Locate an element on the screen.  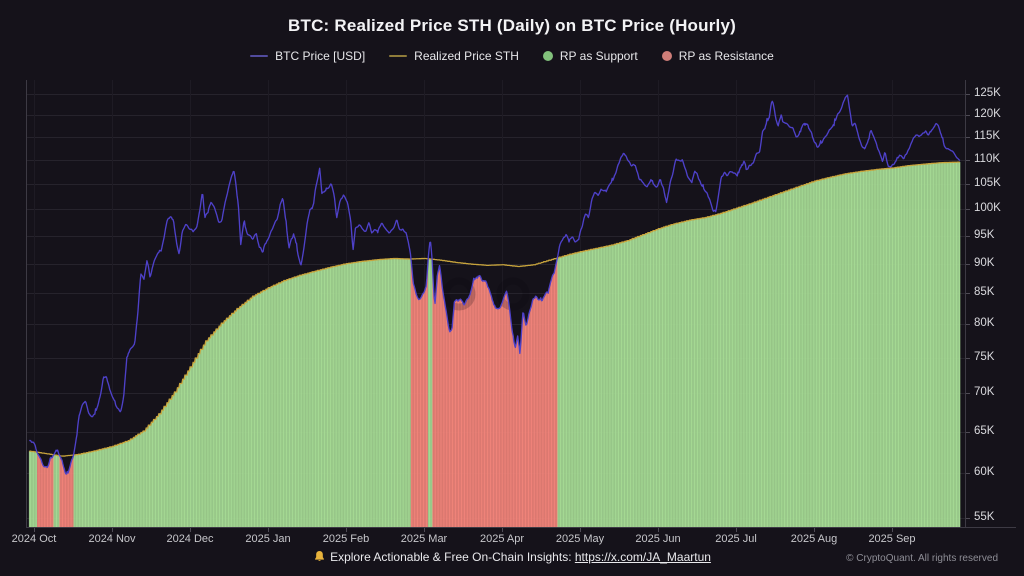
rp-support-dot-swatch is located at coordinates (547, 56).